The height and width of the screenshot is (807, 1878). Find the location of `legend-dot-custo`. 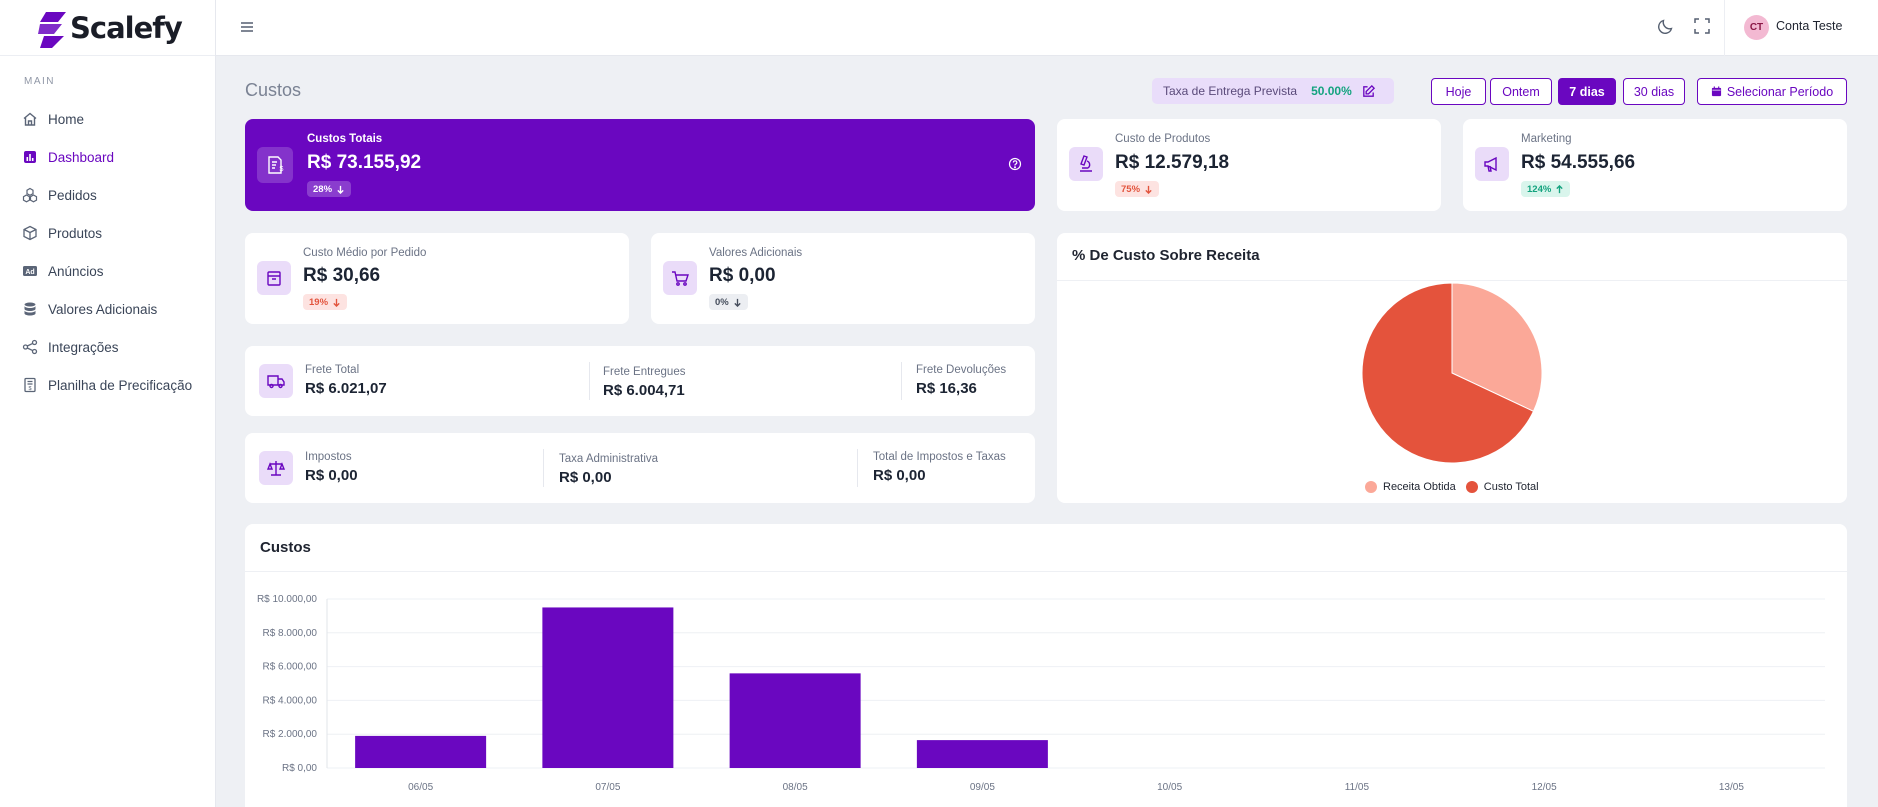

legend-dot-custo is located at coordinates (1471, 487).